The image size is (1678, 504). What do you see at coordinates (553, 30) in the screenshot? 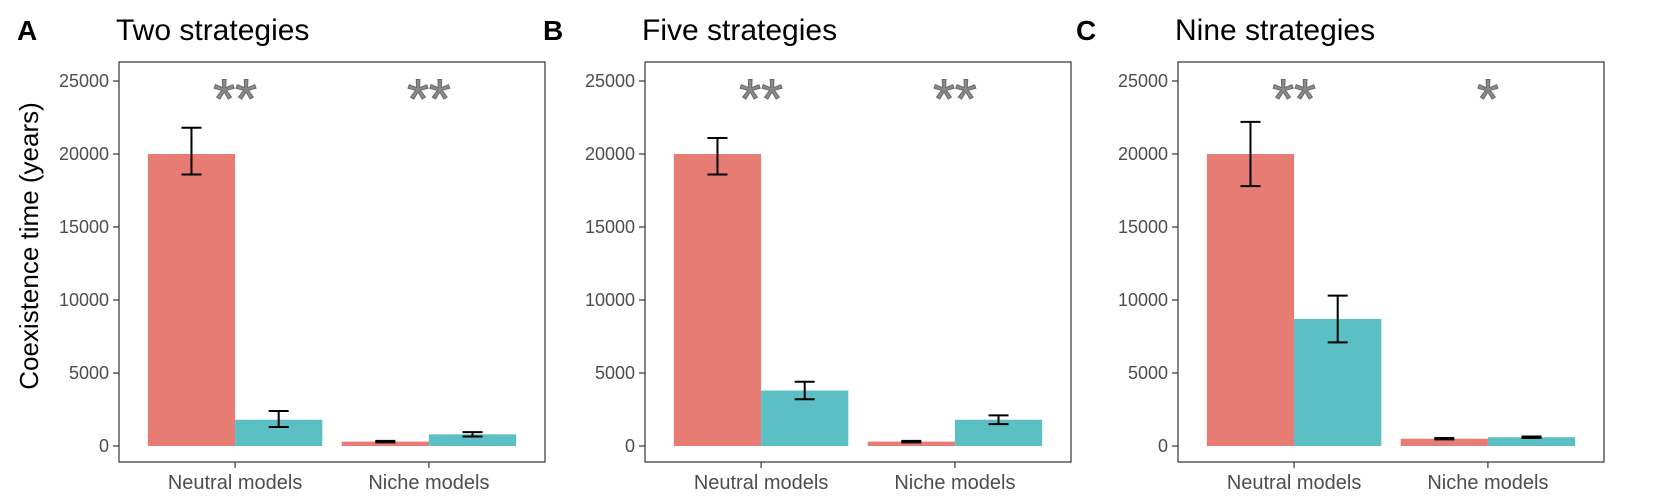
I see `panel-letter: B` at bounding box center [553, 30].